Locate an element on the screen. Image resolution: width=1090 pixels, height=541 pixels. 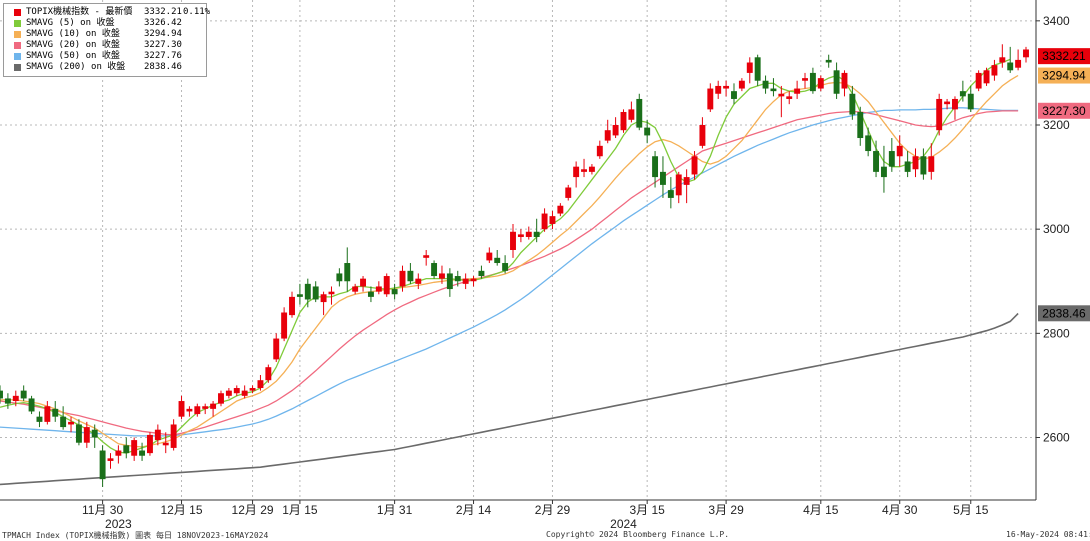
last-value-label: 3332.21 is located at coordinates (1064, 56).